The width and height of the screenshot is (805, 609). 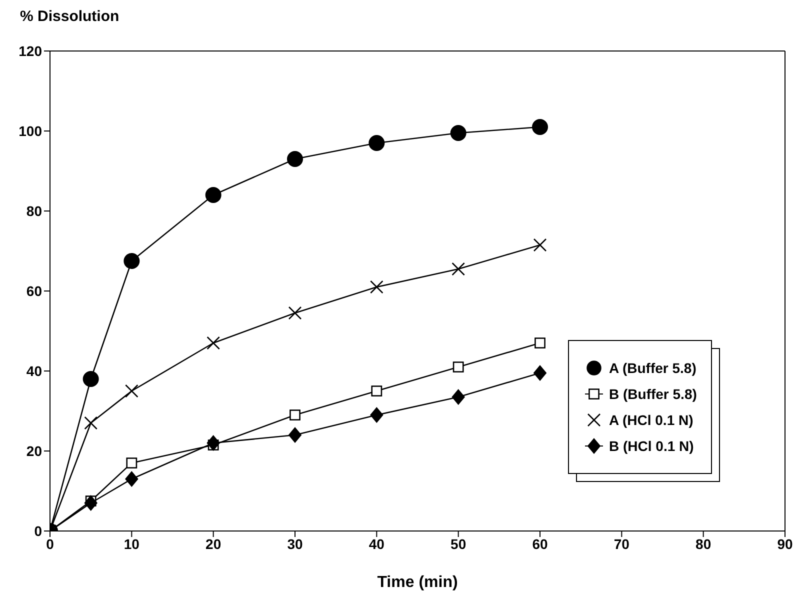 I want to click on x-tick-label: 30, so click(x=295, y=544).